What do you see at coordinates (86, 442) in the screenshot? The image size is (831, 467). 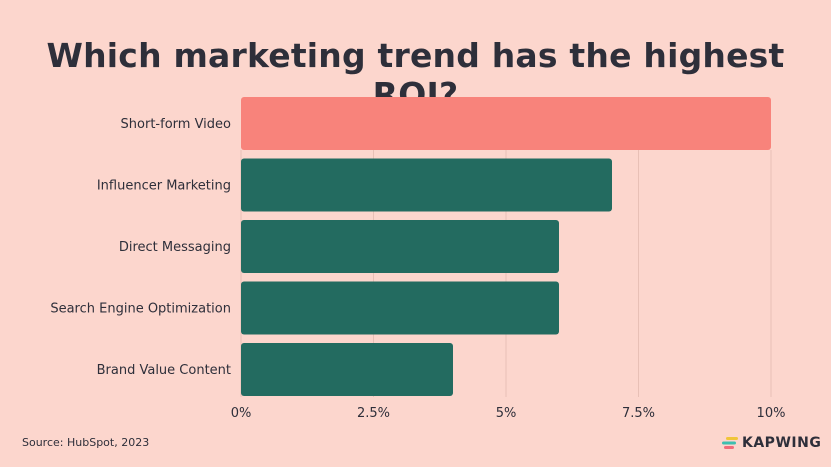 I see `source-note: Source: HubSpot, 2023` at bounding box center [86, 442].